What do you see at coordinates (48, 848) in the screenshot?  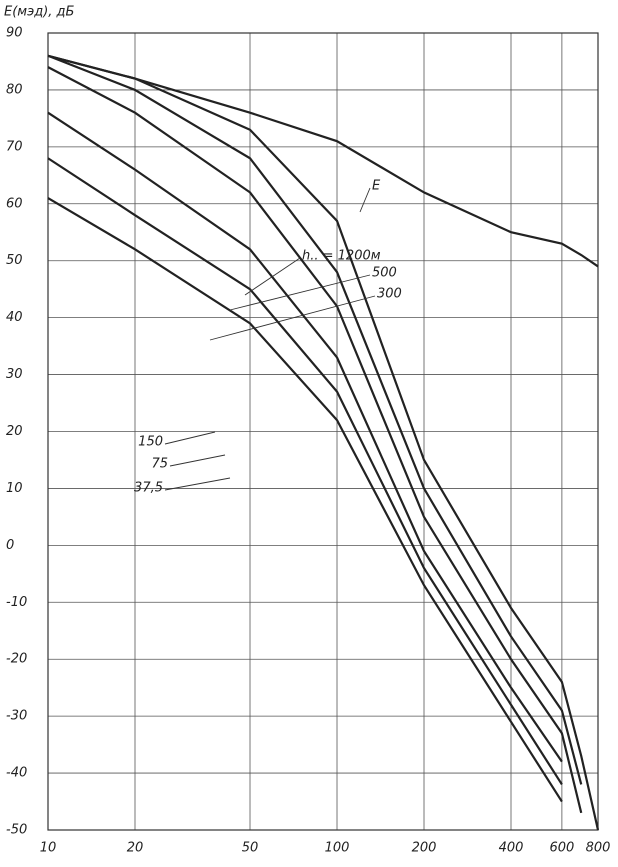 I see `x-tick-label: 10` at bounding box center [48, 848].